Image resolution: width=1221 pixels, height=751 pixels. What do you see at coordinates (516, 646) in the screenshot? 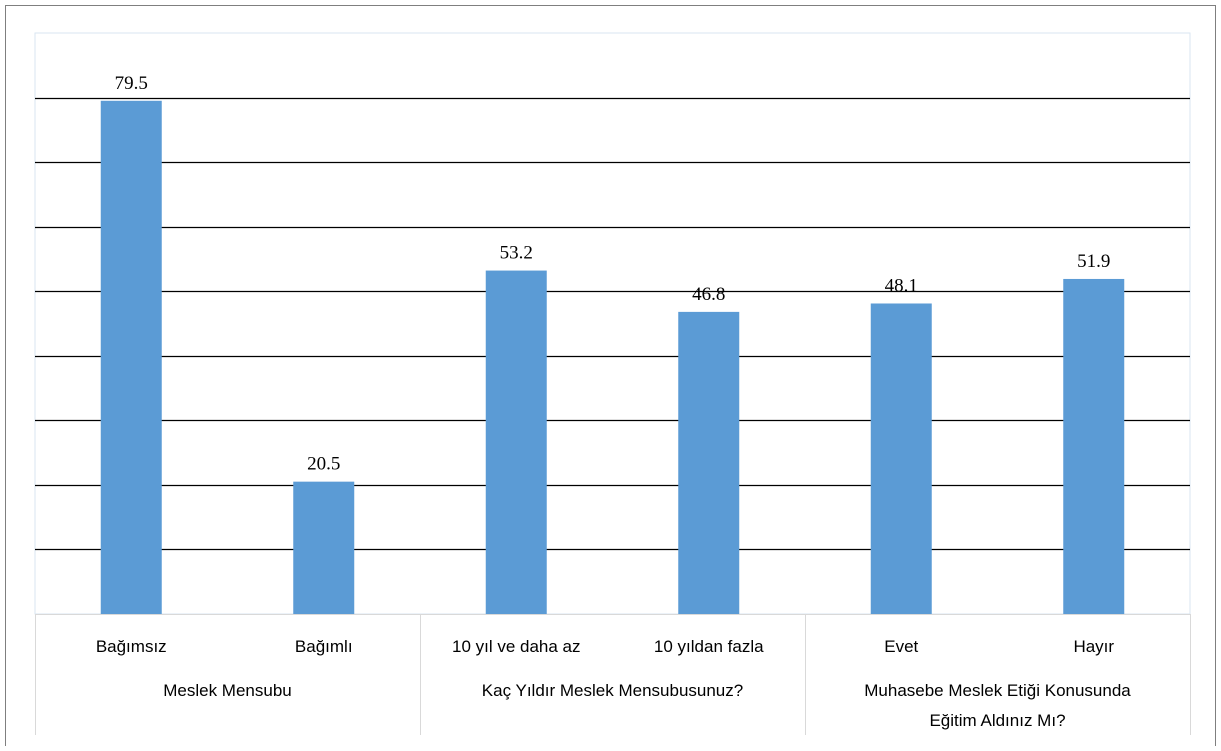
I see `category-label: 10 yıl ve daha az` at bounding box center [516, 646].